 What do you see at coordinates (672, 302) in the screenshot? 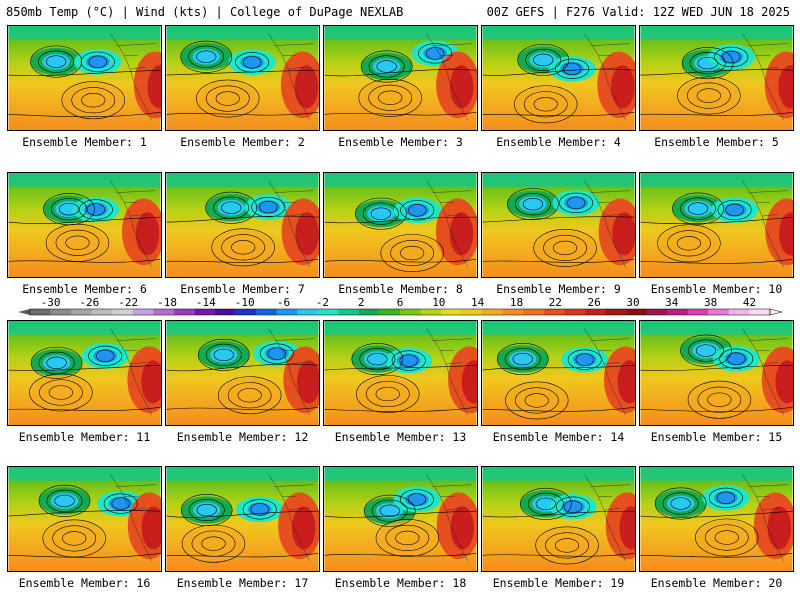
I see `colorbar-tick-label: 34` at bounding box center [672, 302].